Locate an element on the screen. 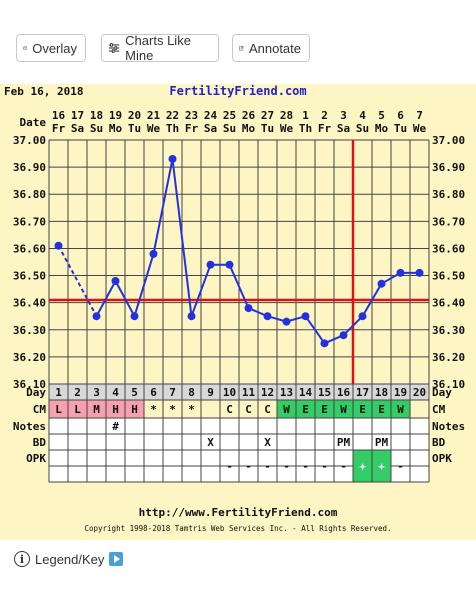 This screenshot has height=600, width=476. x-date-label: 20 is located at coordinates (134, 115).